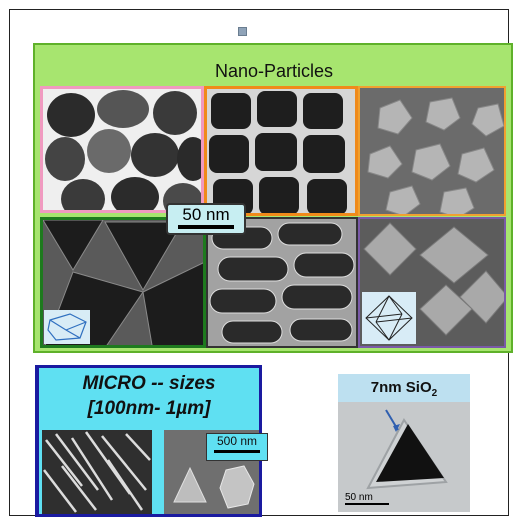  I want to click on tile-cubes, so click(281, 151).